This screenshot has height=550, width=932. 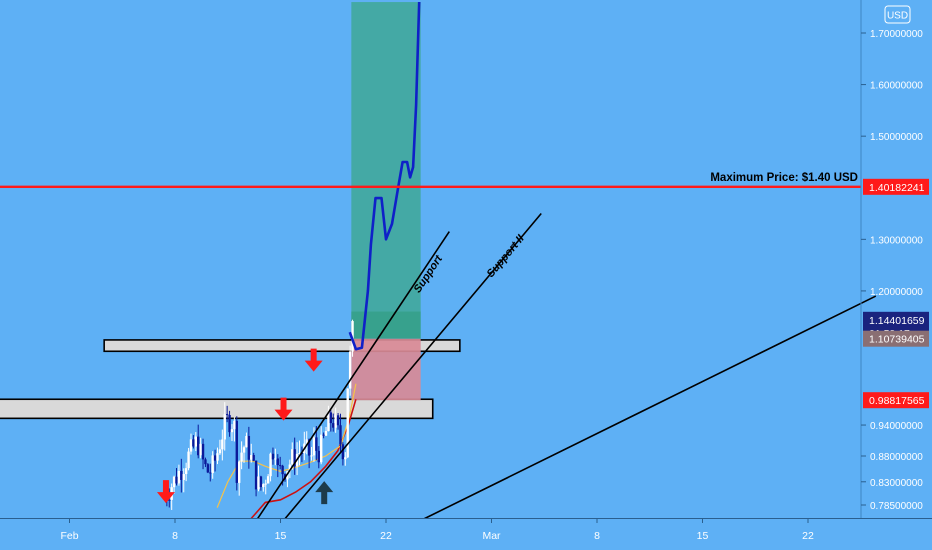 What do you see at coordinates (897, 401) in the screenshot?
I see `stop-price-label: 0.98817565` at bounding box center [897, 401].